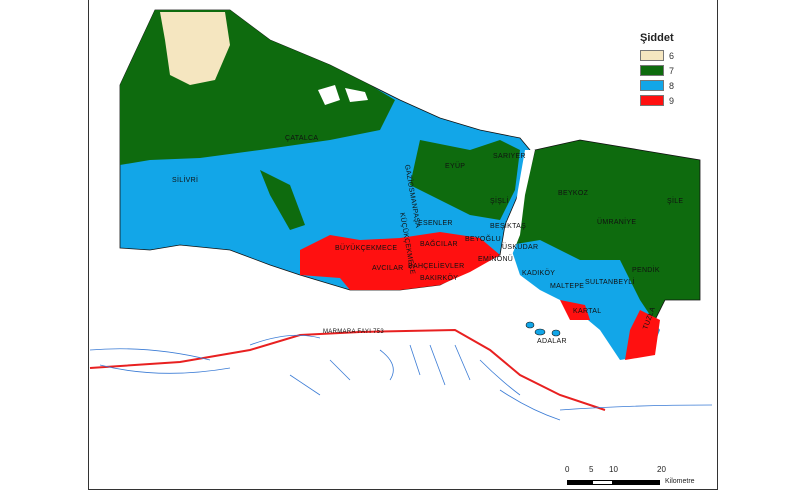  Describe the element at coordinates (347, 369) in the screenshot. I see `marmara-fault` at that location.